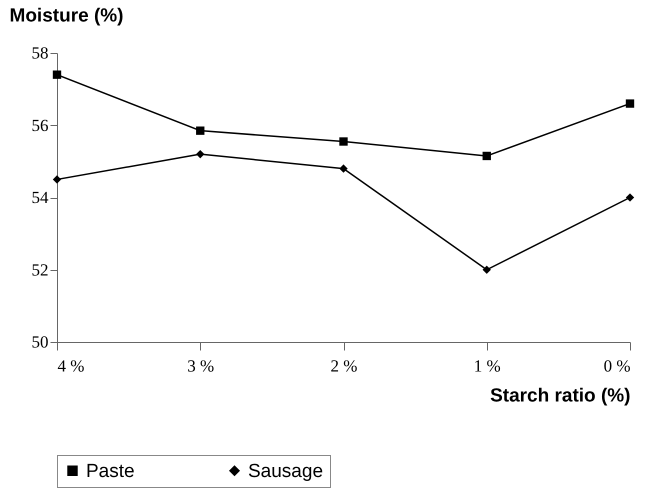 The image size is (650, 500). Describe the element at coordinates (67, 16) in the screenshot. I see `y-axis-title: Moisture (%)` at that location.